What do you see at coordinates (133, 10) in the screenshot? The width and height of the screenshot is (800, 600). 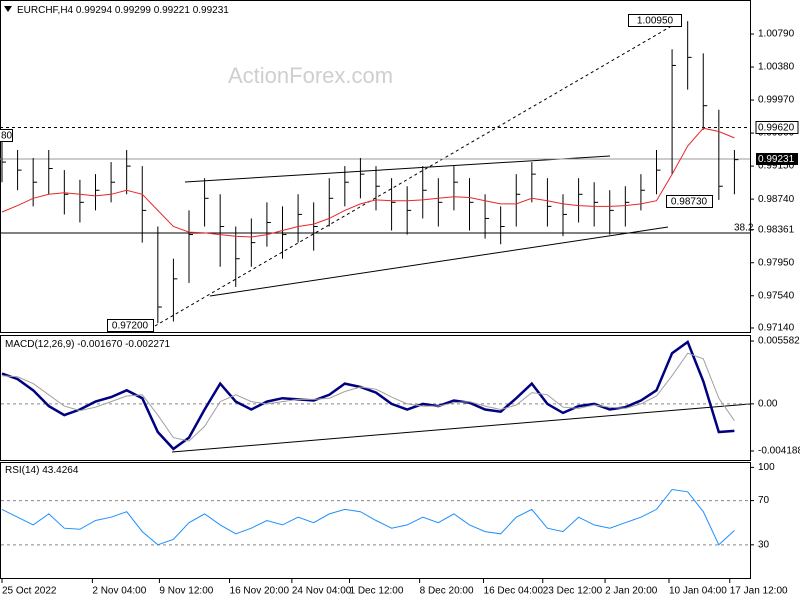 I see `high: 0.99299` at bounding box center [133, 10].